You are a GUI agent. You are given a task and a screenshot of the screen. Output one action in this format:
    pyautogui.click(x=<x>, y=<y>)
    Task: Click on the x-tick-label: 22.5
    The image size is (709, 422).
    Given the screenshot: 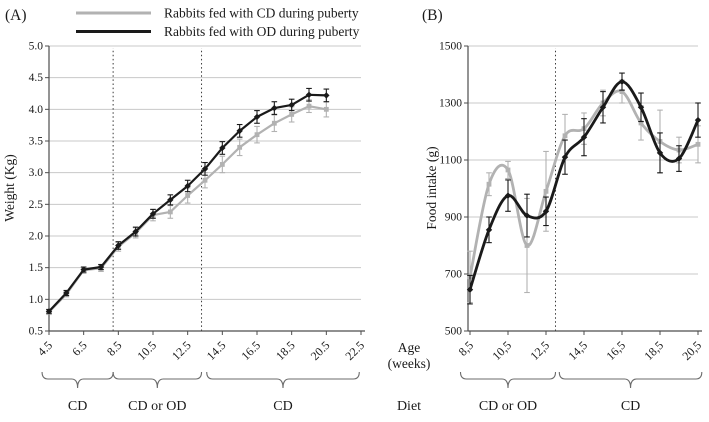 What is the action you would take?
    pyautogui.click(x=354, y=350)
    